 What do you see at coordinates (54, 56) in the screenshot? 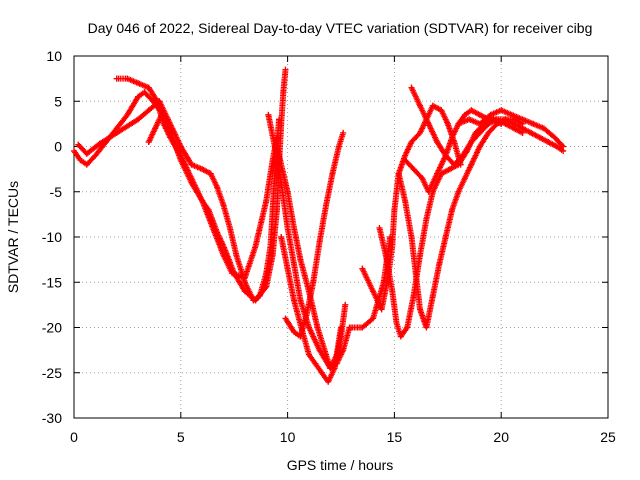
I see `y-tick-label: 10` at bounding box center [54, 56].